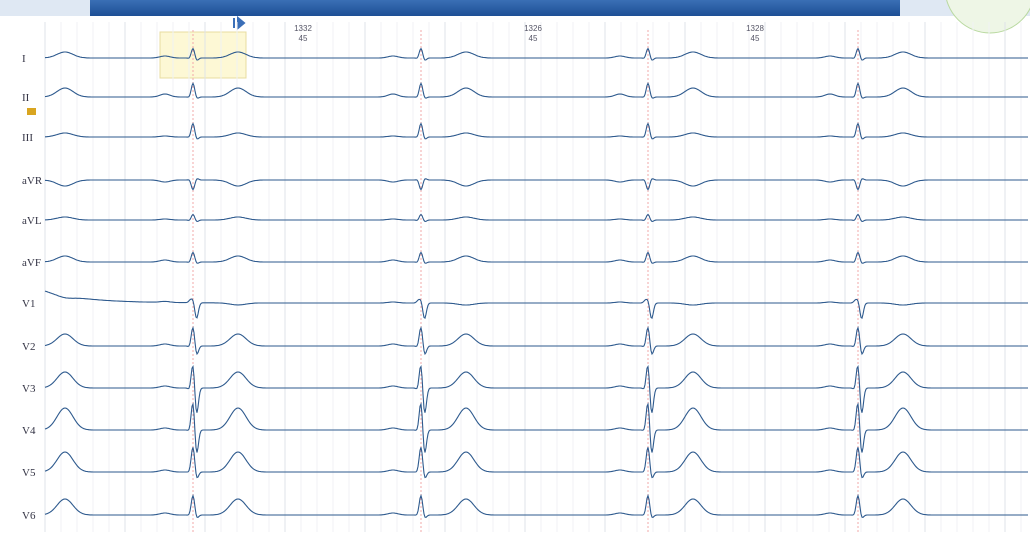 The width and height of the screenshot is (1030, 544). I want to click on rr-interval: 1332, so click(303, 28).